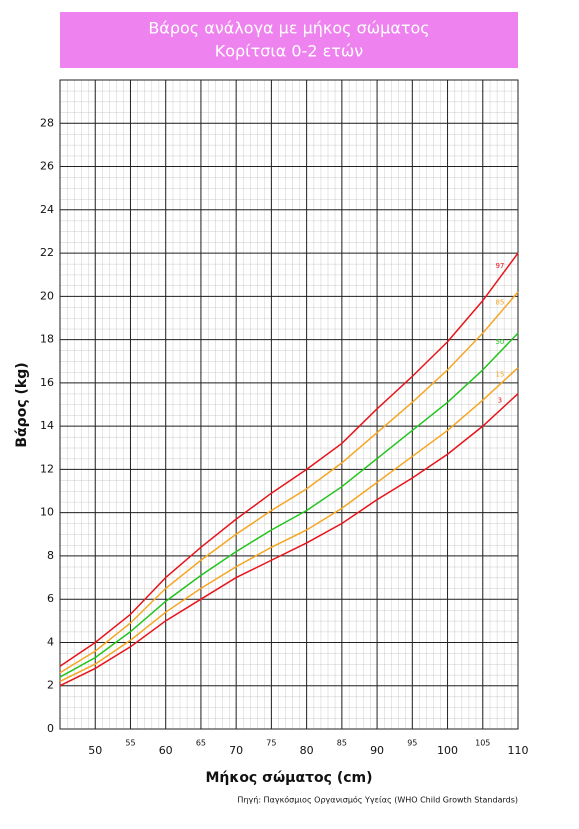 The image size is (579, 829). I want to click on y-tick-label: 16, so click(47, 382).